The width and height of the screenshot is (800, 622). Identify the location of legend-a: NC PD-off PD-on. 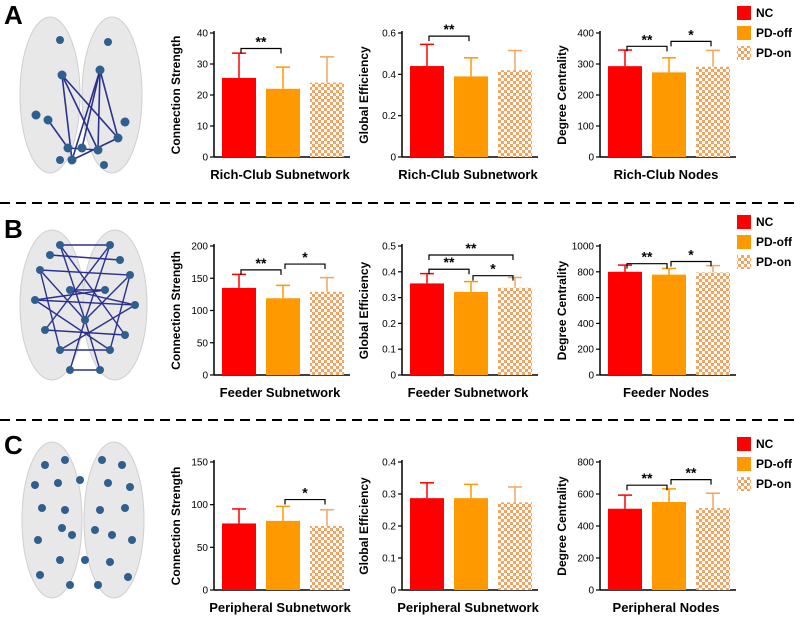
(765, 33).